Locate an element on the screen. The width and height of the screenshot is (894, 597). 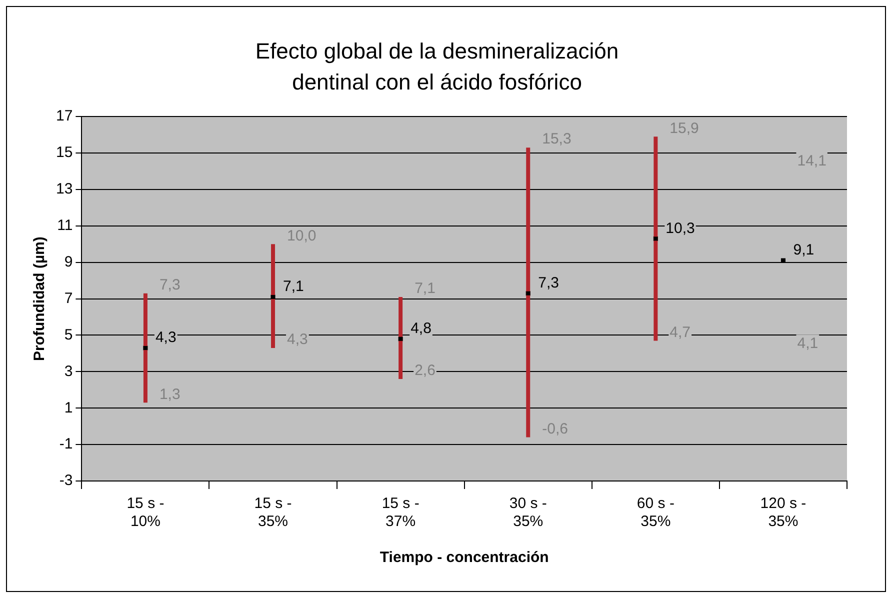
annotation: 14,1 is located at coordinates (811, 161).